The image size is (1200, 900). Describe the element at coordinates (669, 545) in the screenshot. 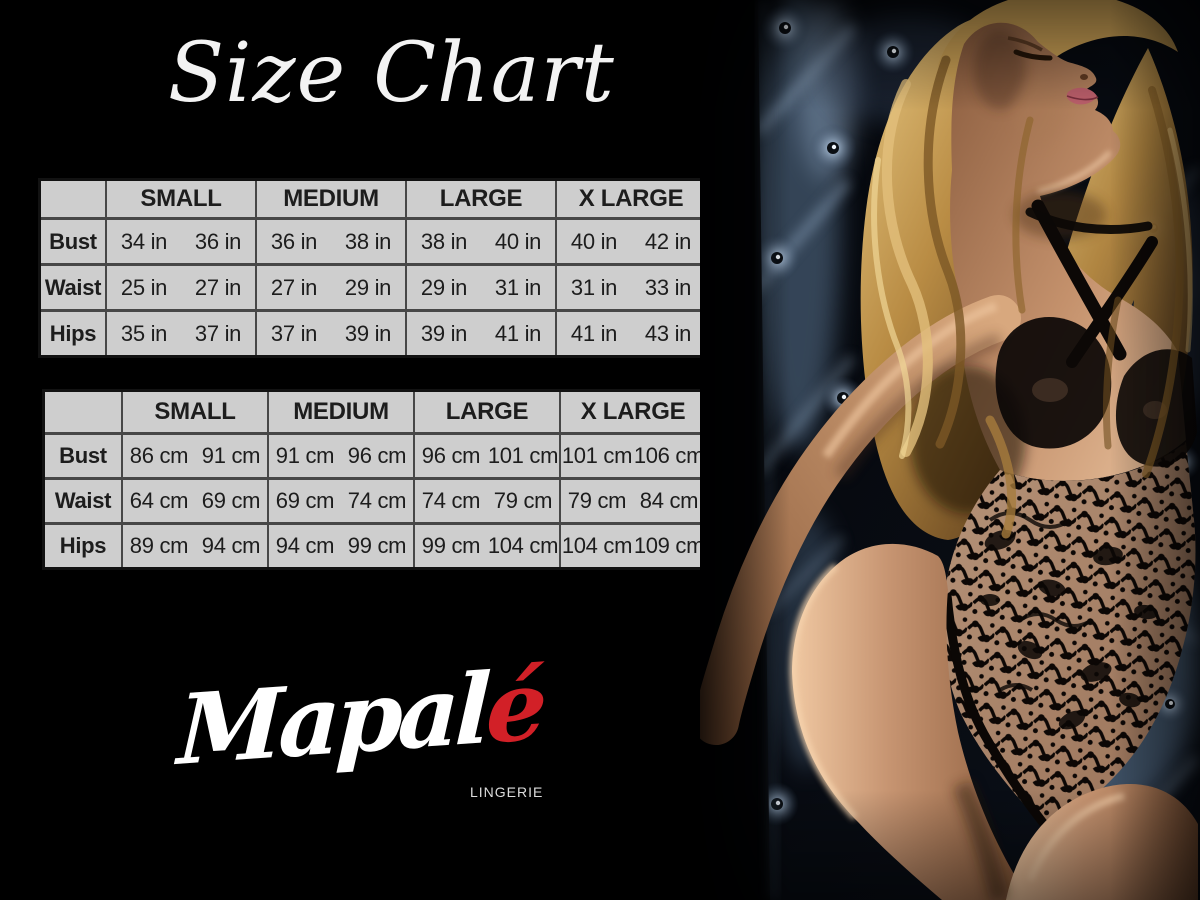

I see `measurement-value: 109 cm` at that location.